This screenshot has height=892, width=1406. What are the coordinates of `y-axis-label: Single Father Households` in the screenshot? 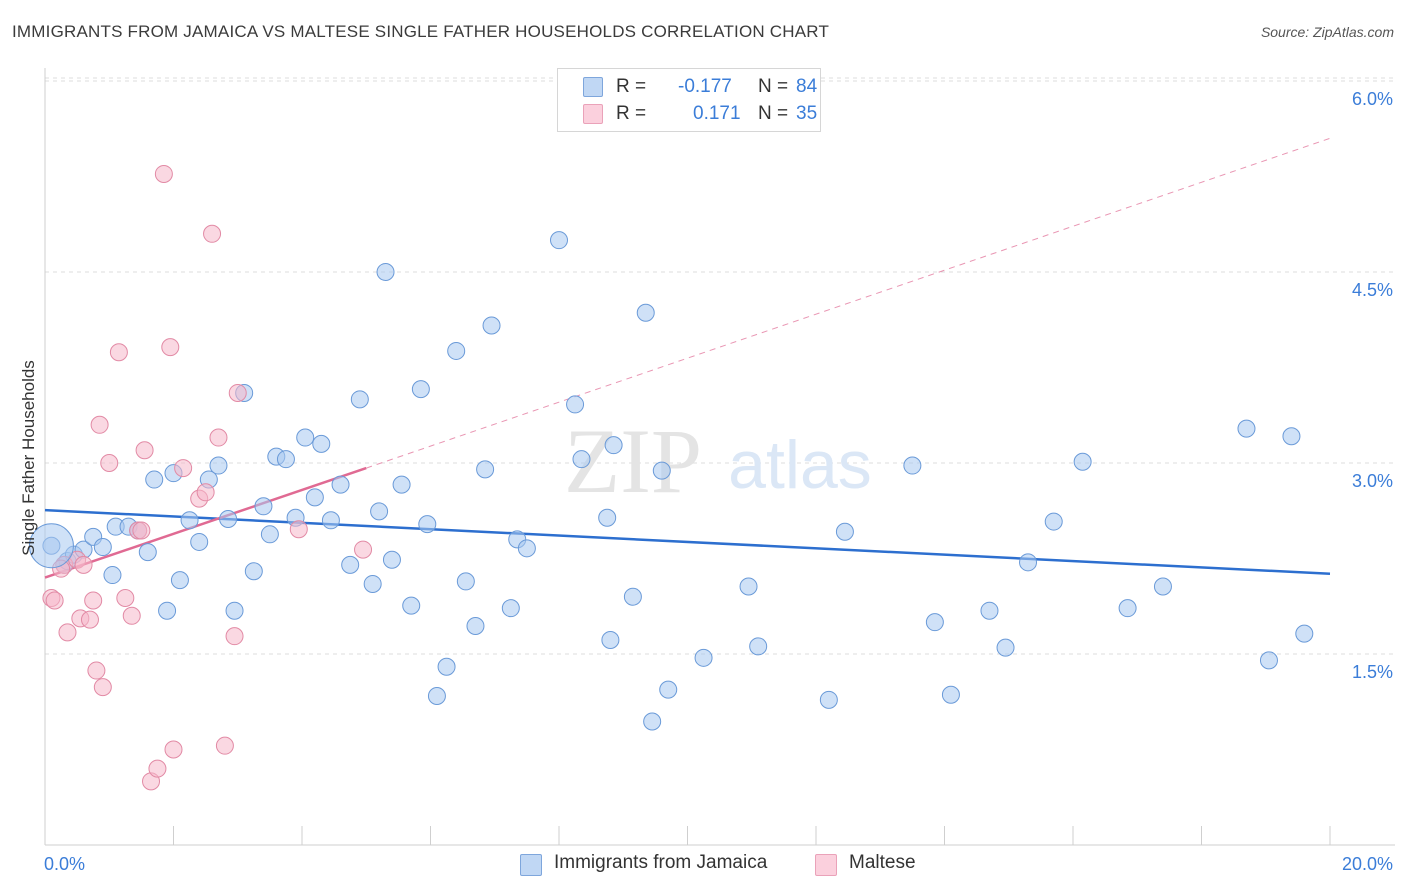 It's located at (28, 458).